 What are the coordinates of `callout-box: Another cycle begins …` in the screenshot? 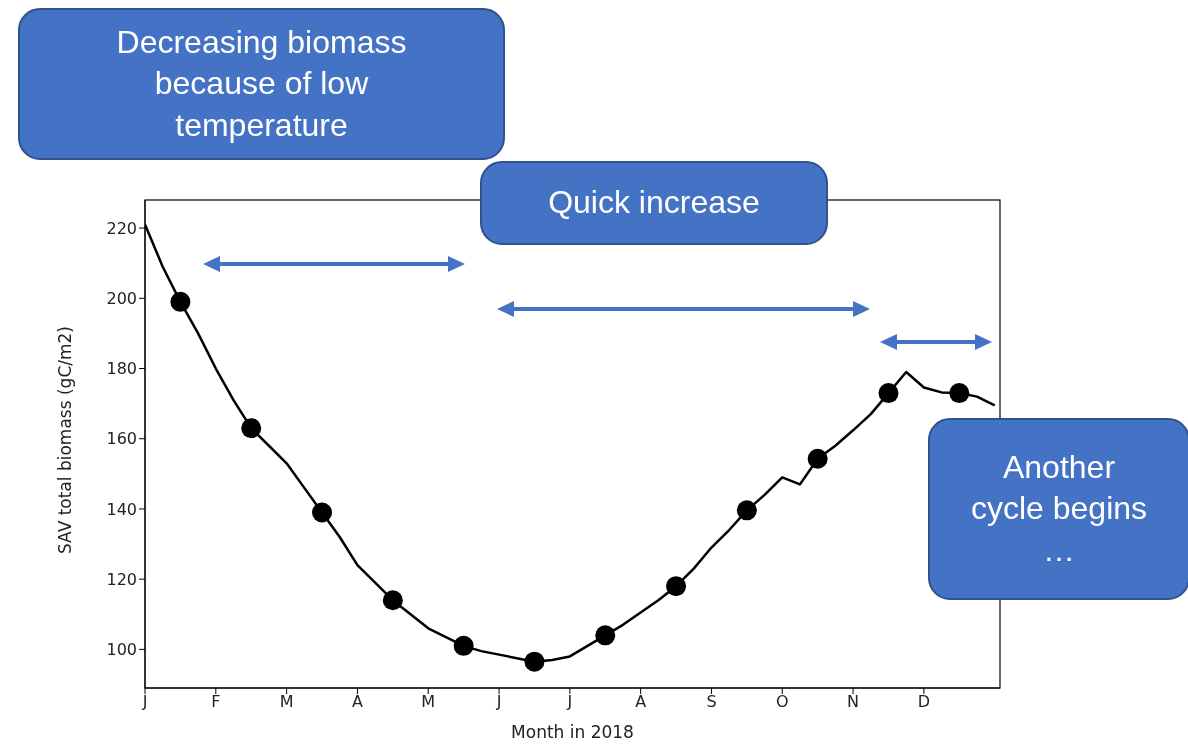 It's located at (1058, 509).